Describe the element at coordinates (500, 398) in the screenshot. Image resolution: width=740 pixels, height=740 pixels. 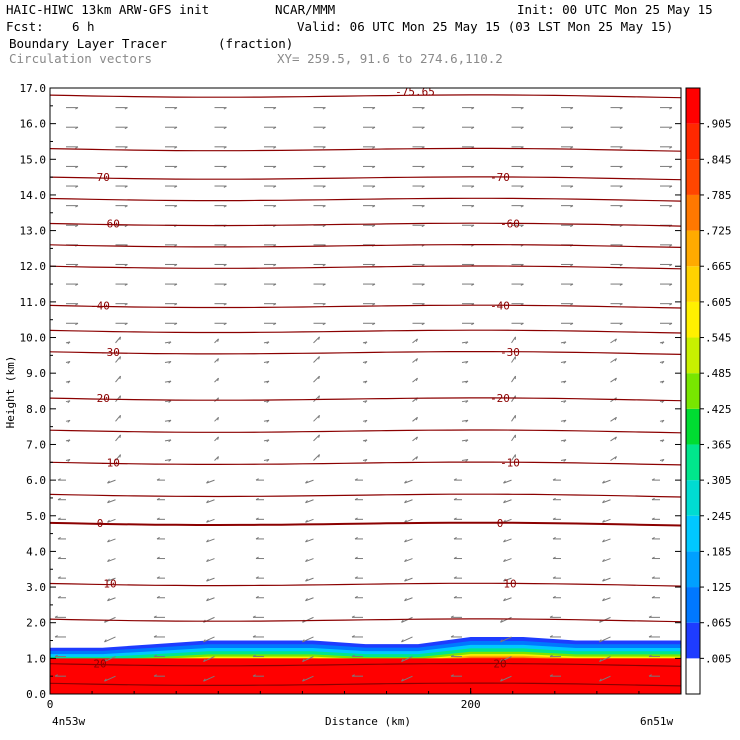
I see `contour-label: -20` at that location.